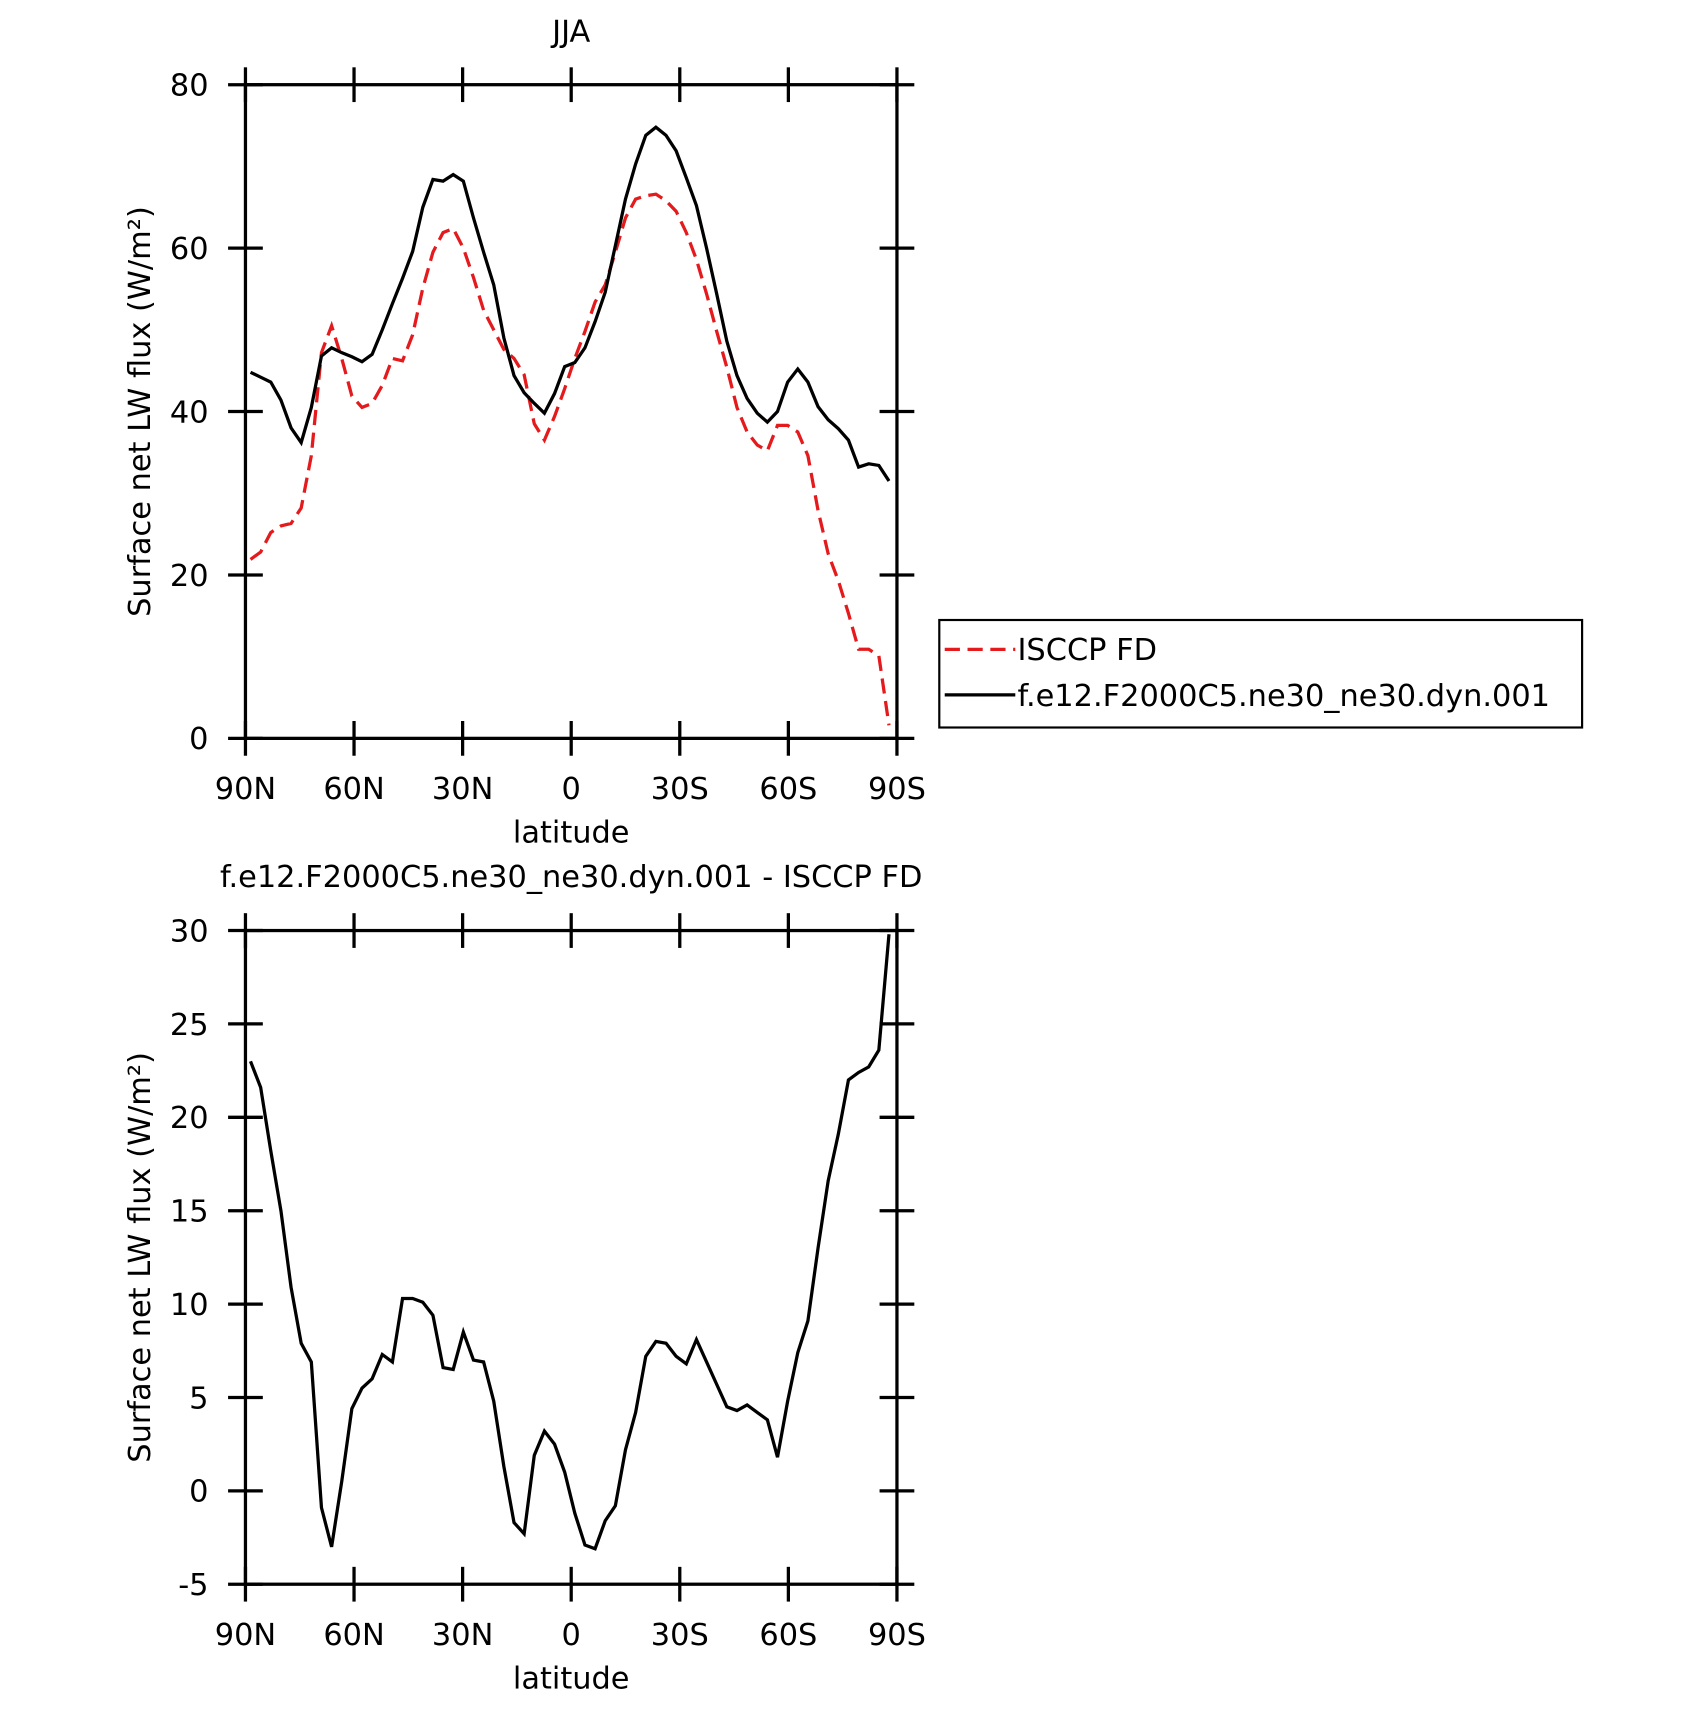 The image size is (1694, 1713). Describe the element at coordinates (570, 31) in the screenshot. I see `chart-title: JJA` at that location.